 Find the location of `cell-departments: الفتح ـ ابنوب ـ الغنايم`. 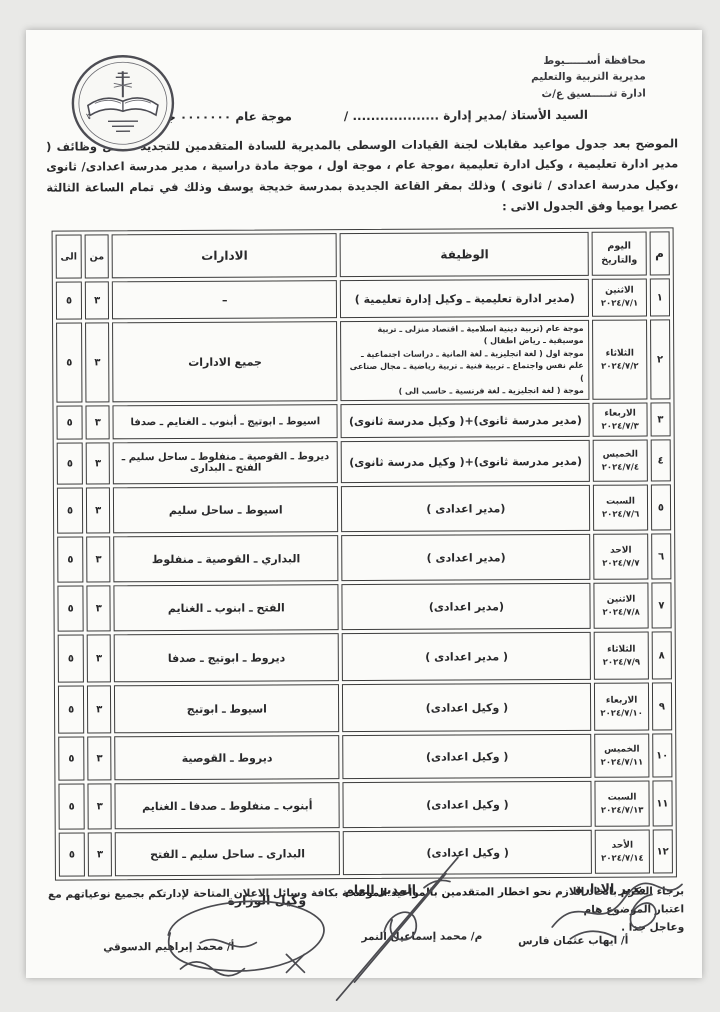

cell-departments: الفتح ـ ابنوب ـ الغنايم is located at coordinates (226, 608).